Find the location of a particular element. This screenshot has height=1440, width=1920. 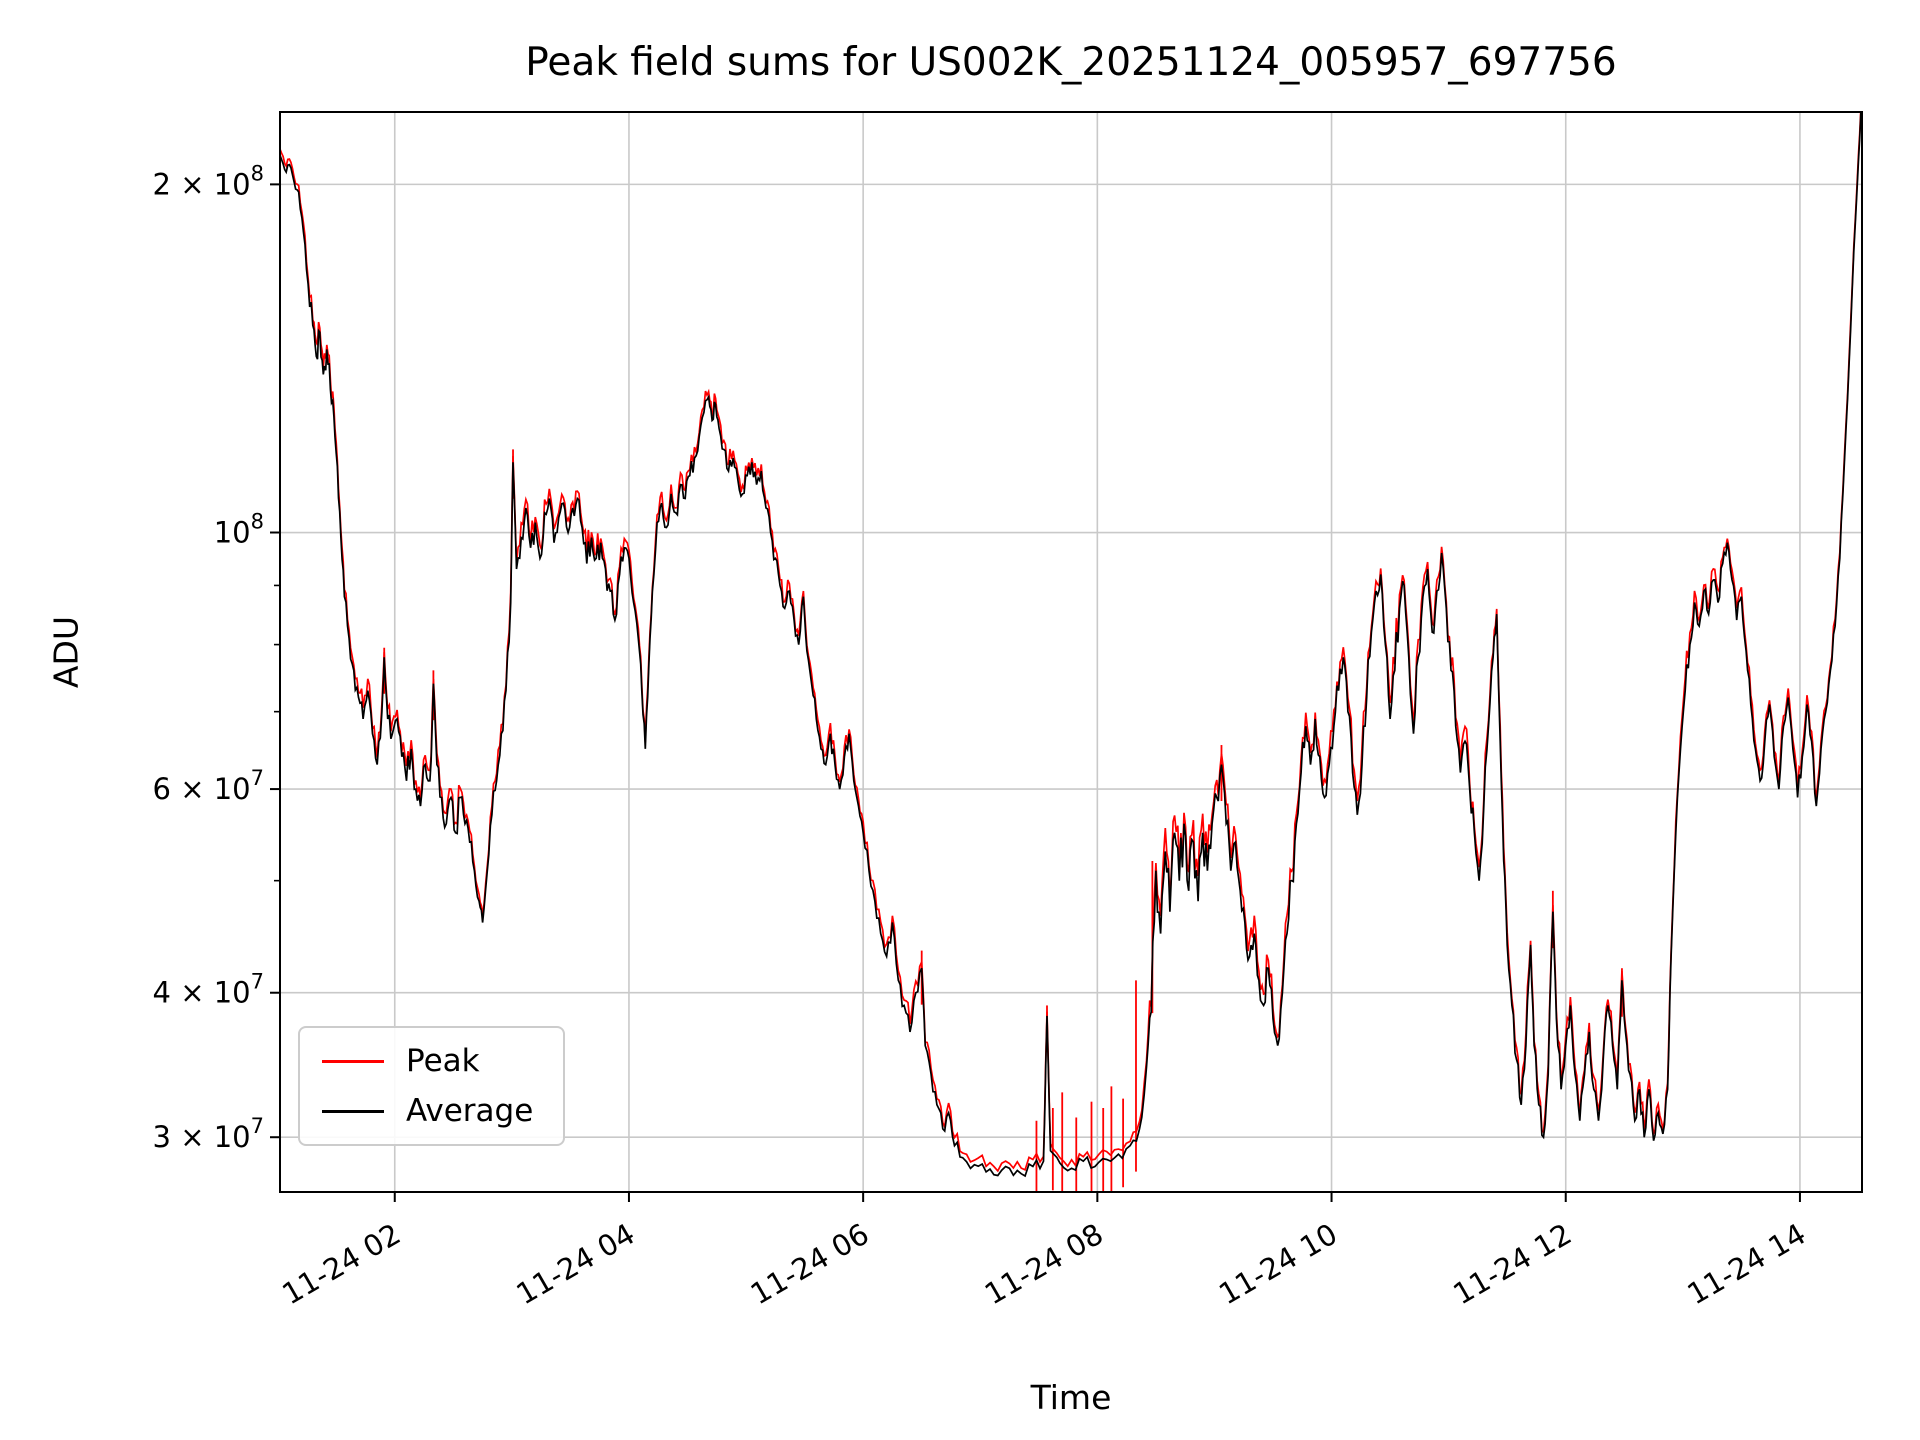

y-tick-label: 6 × 107 is located at coordinates (208, 786).